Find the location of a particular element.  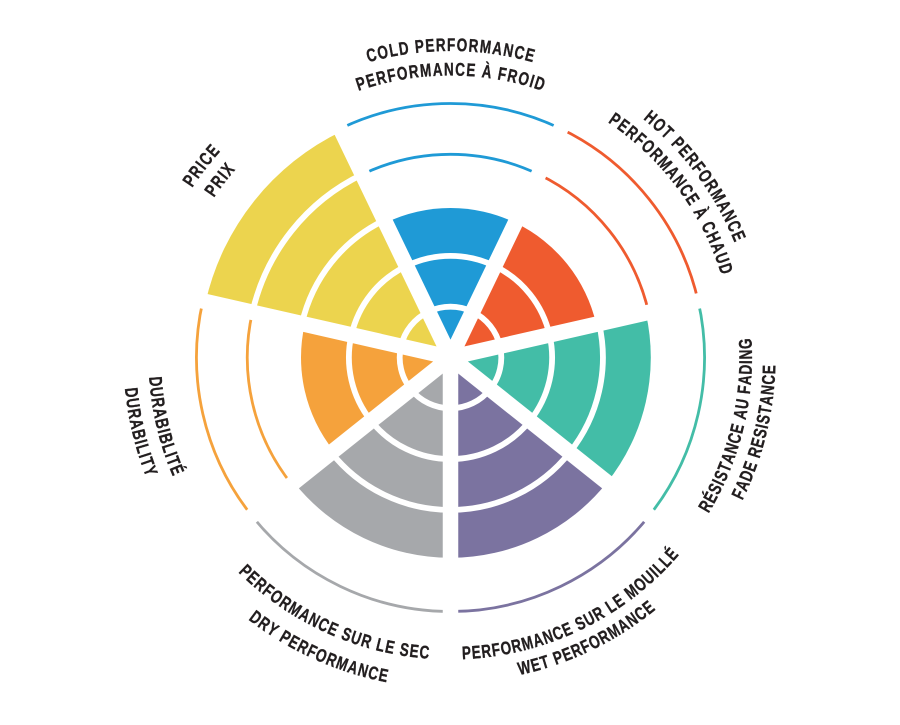

svg-text: B is located at coordinates (162, 423).